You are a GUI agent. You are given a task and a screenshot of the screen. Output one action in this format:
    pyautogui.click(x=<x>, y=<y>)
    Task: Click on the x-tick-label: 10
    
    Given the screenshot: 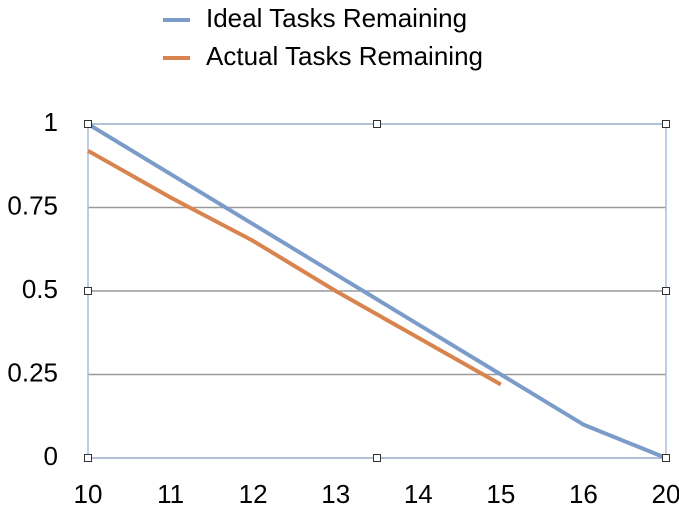 What is the action you would take?
    pyautogui.click(x=88, y=494)
    